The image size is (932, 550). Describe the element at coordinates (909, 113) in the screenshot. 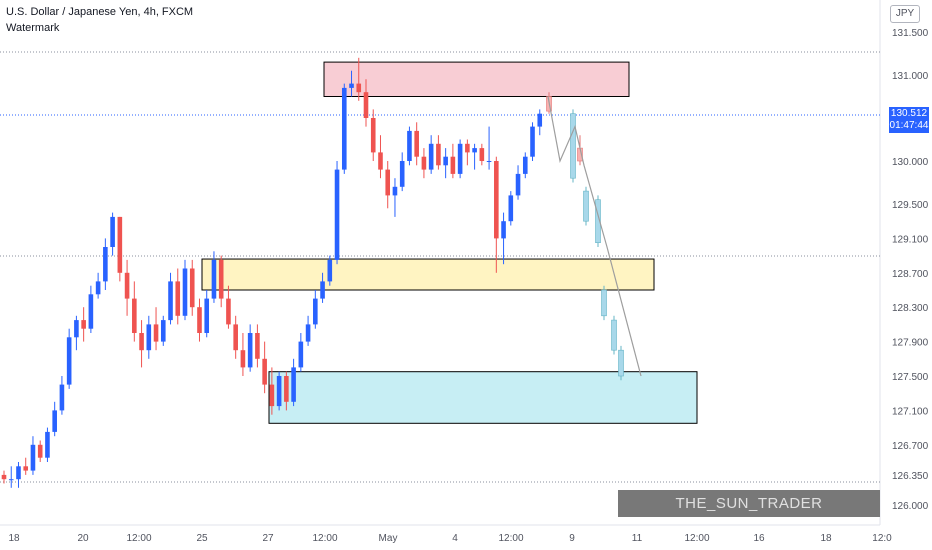

I see `last-price-value: 130.512` at that location.